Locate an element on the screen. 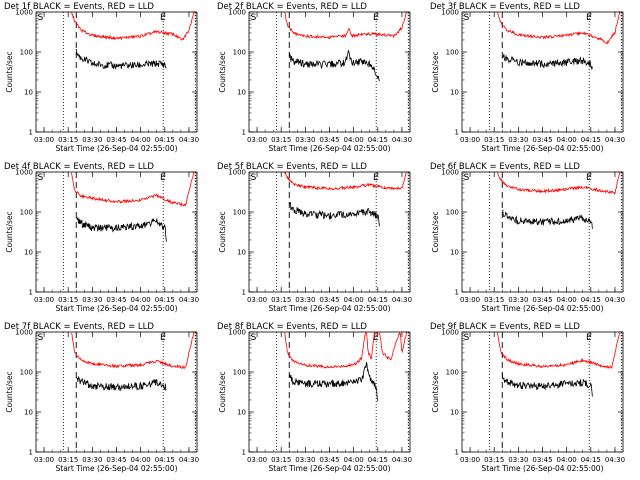 The image size is (640, 480). panel-title: Det 7f BLACK = Events, RED = LLD is located at coordinates (79, 327).